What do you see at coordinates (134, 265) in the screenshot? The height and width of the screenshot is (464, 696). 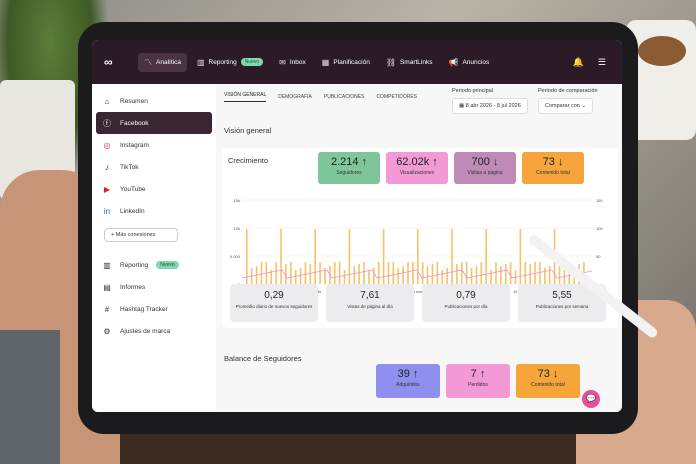 I see `sidebar-item-label: Reporting` at bounding box center [134, 265].